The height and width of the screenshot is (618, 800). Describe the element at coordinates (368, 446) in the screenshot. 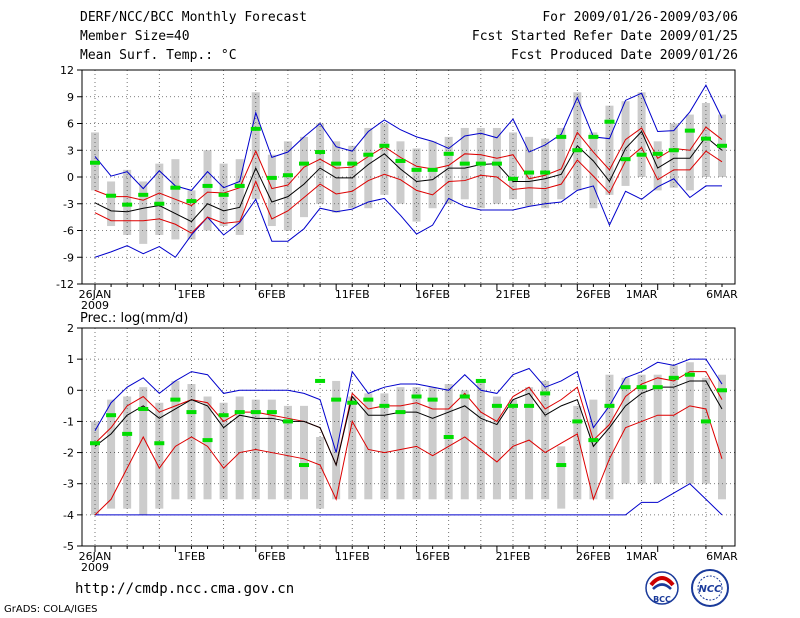

I see `ensemble-box-12FEB` at that location.